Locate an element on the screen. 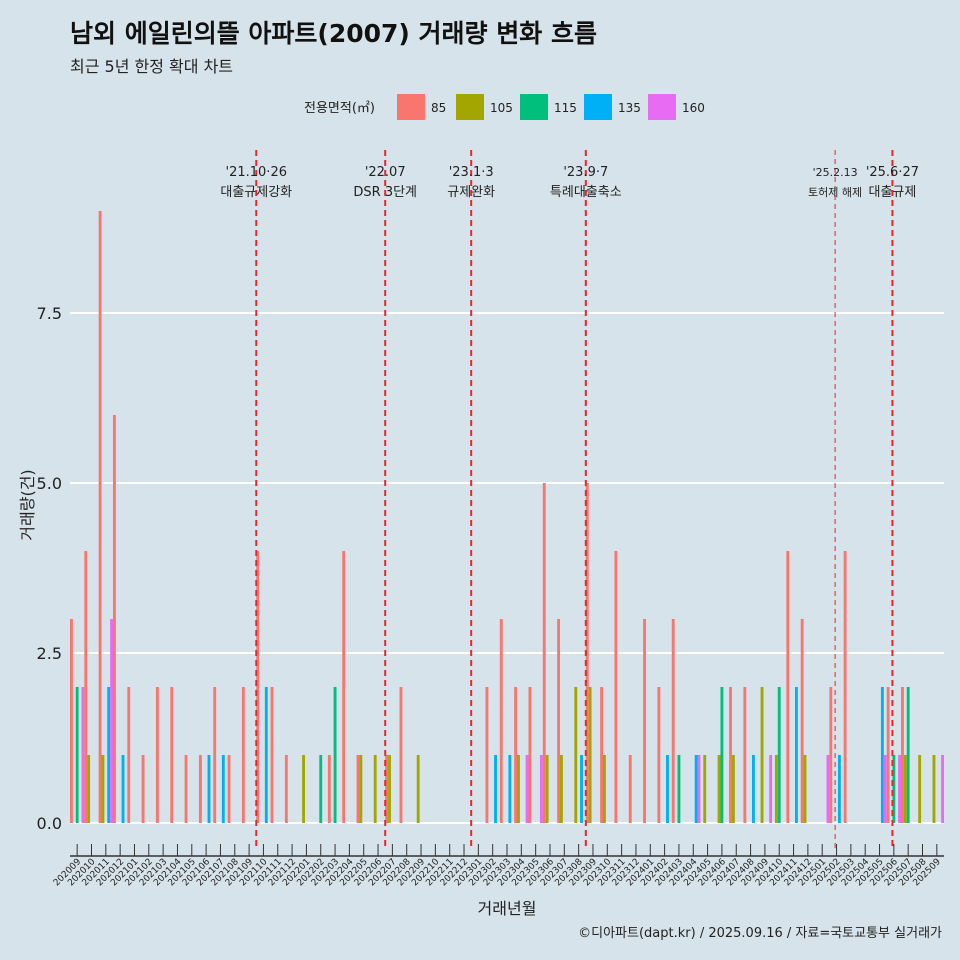 The width and height of the screenshot is (960, 960). event-label-3: 특례대출축소 is located at coordinates (586, 192).